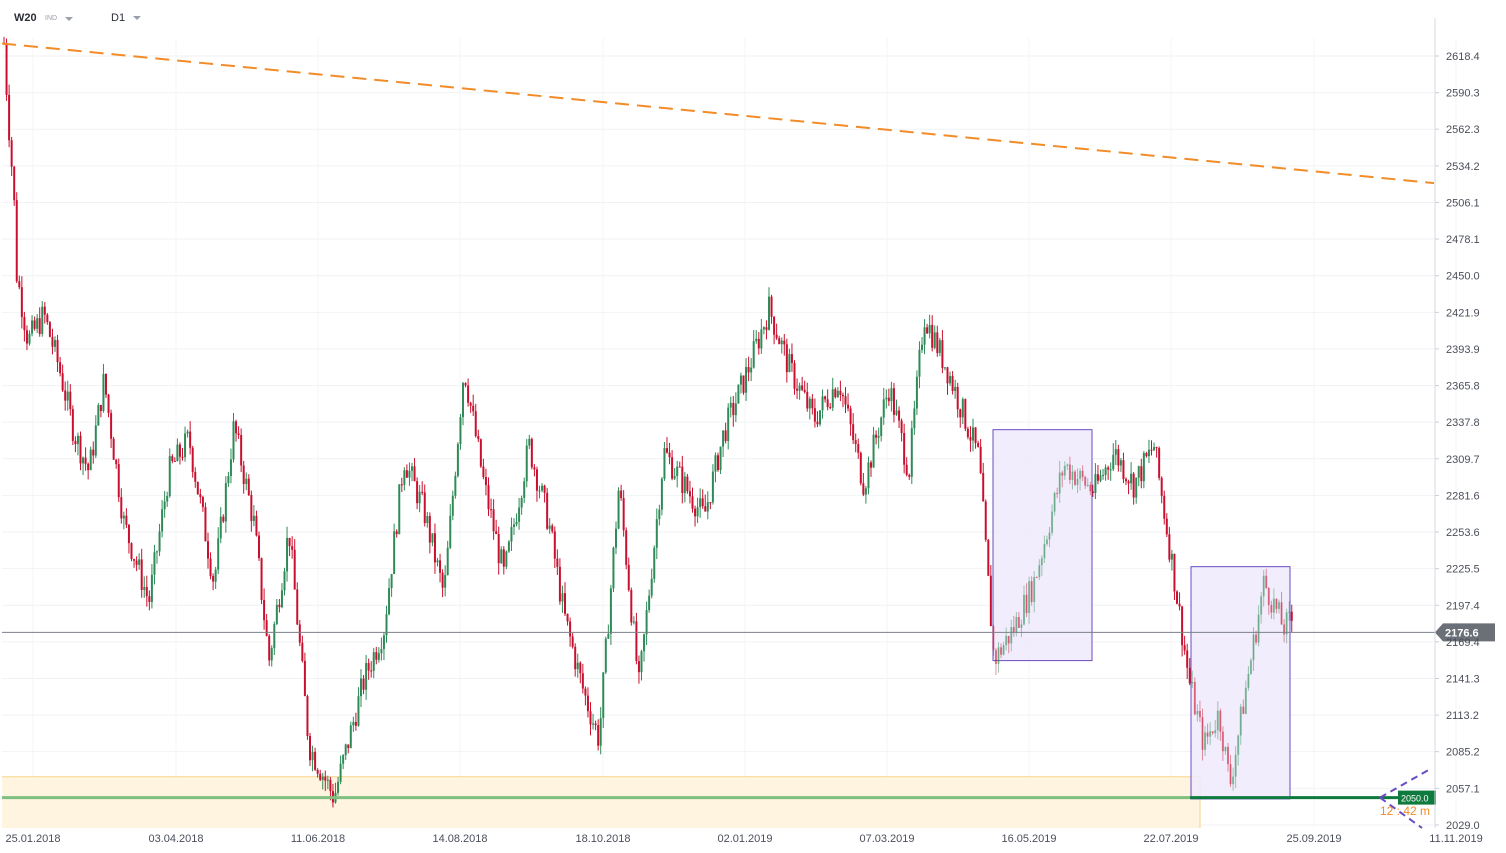  I want to click on y-tick-label: 2225.5, so click(1463, 570).